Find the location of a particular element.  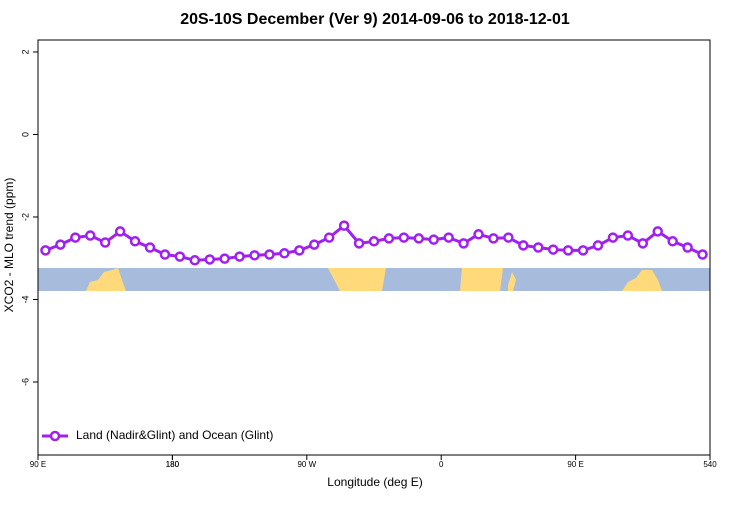

x-tick-label: 0 is located at coordinates (441, 464).